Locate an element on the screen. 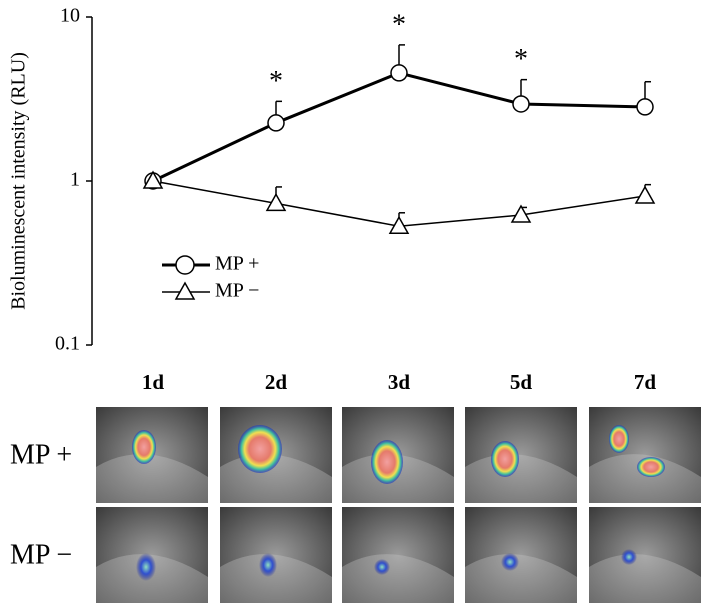  panel-row-label: MP + is located at coordinates (41, 454).